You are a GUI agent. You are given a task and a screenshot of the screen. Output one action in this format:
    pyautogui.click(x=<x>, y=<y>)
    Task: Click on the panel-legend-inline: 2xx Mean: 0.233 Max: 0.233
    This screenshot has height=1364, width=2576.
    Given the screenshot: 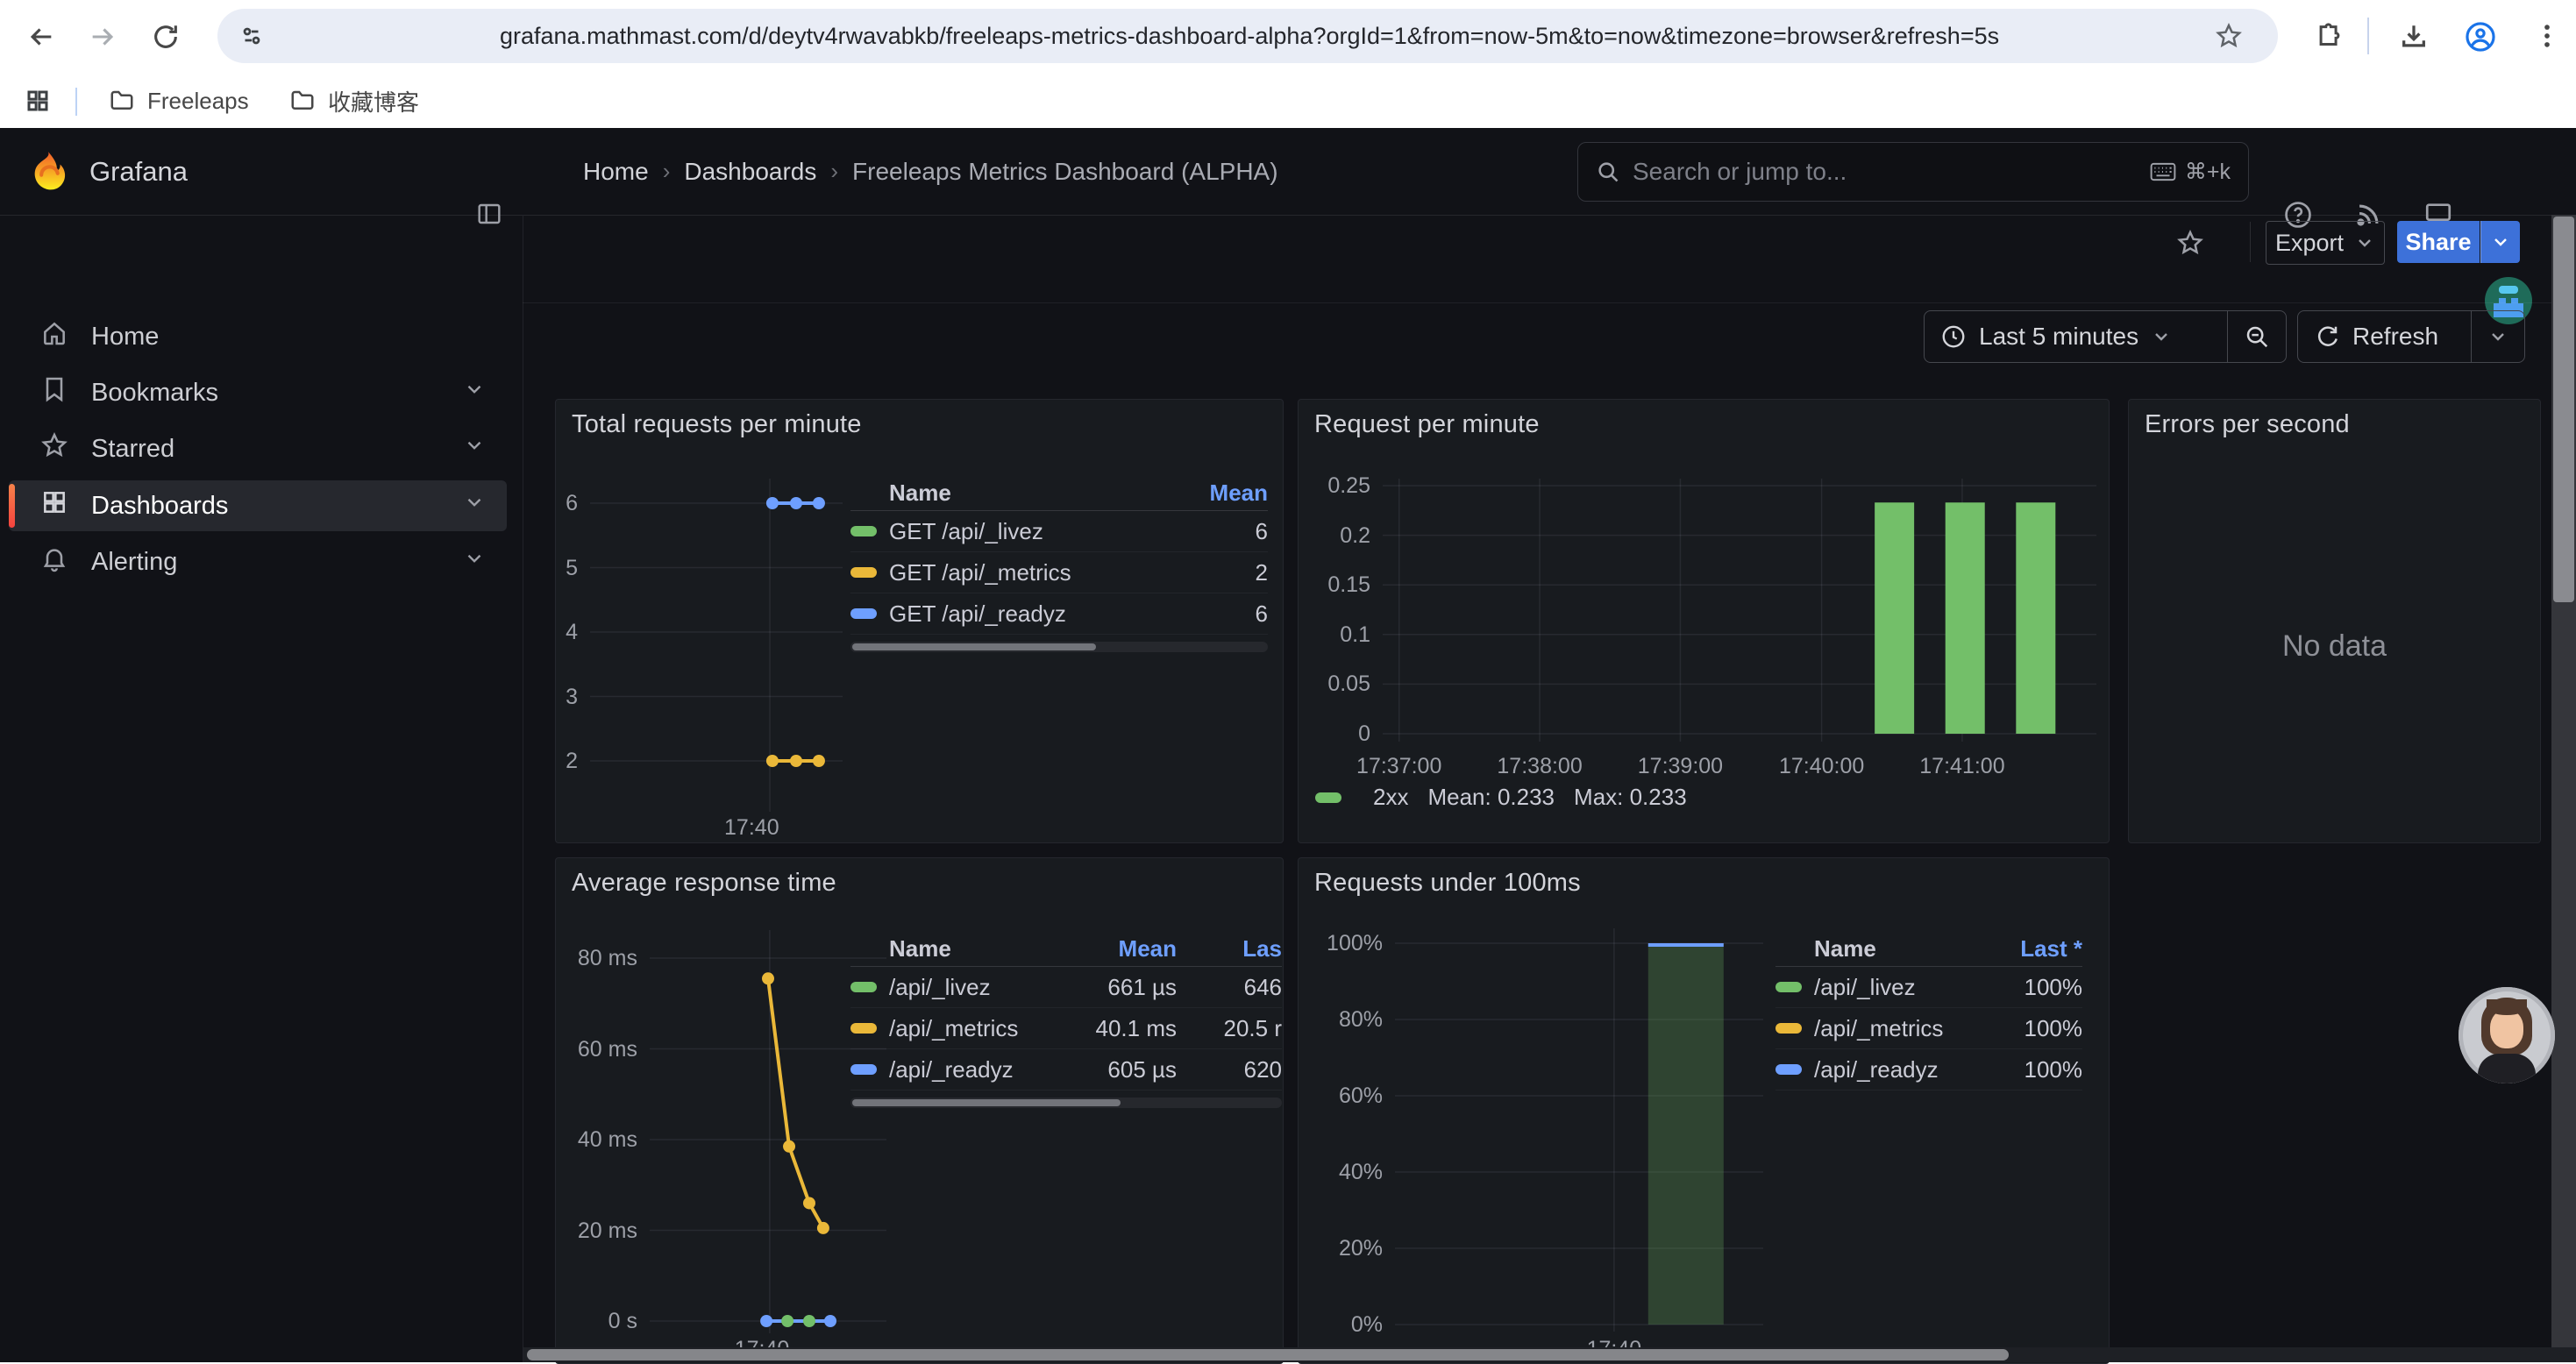 What is the action you would take?
    pyautogui.click(x=1501, y=798)
    